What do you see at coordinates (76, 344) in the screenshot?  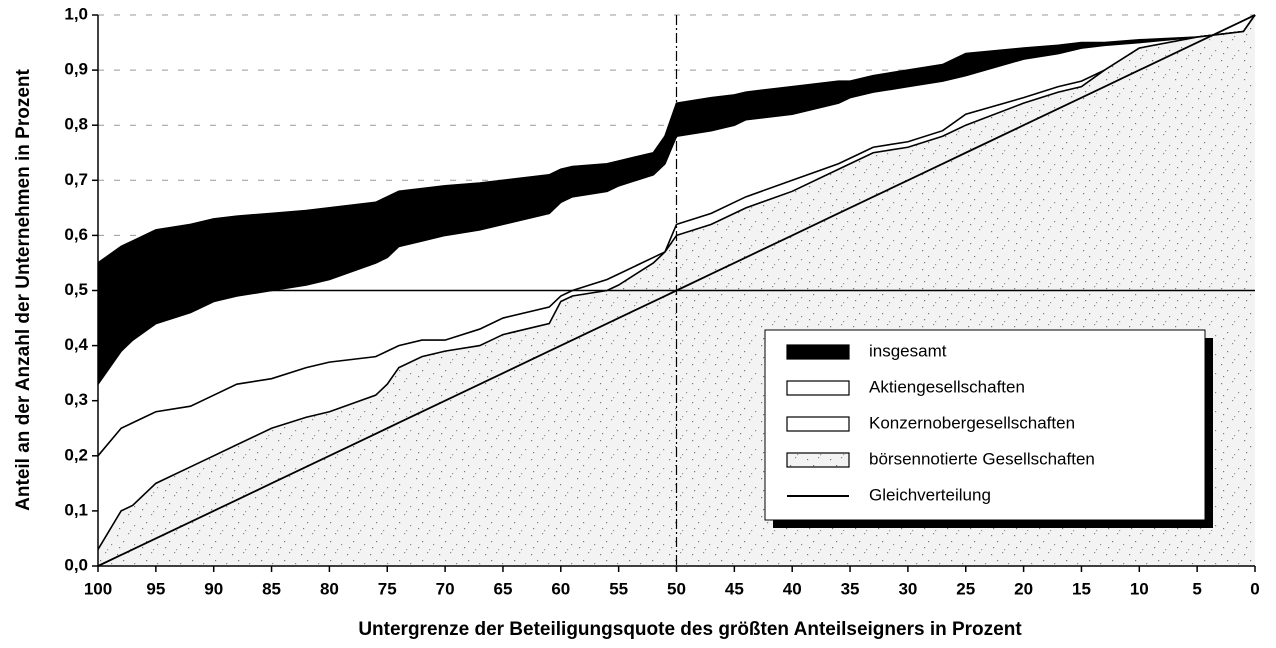 I see `y-tick-label: 0,4` at bounding box center [76, 344].